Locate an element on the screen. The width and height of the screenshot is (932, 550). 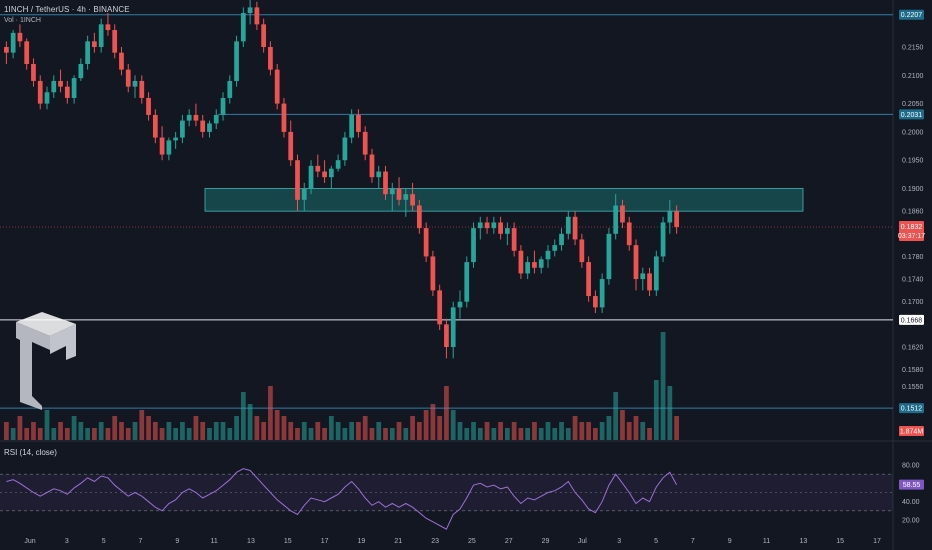
price-axis-tick: 0.2150 is located at coordinates (913, 48).